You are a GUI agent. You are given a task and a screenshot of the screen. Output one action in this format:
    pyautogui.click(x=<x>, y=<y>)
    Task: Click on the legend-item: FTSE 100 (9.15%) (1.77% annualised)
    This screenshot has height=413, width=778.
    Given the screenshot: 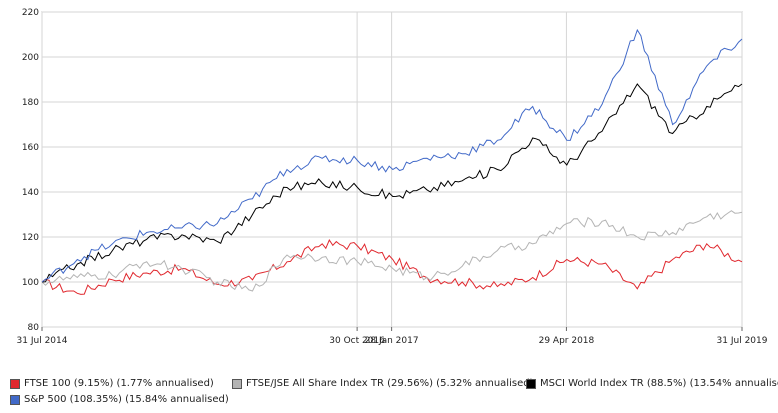 What is the action you would take?
    pyautogui.click(x=112, y=384)
    